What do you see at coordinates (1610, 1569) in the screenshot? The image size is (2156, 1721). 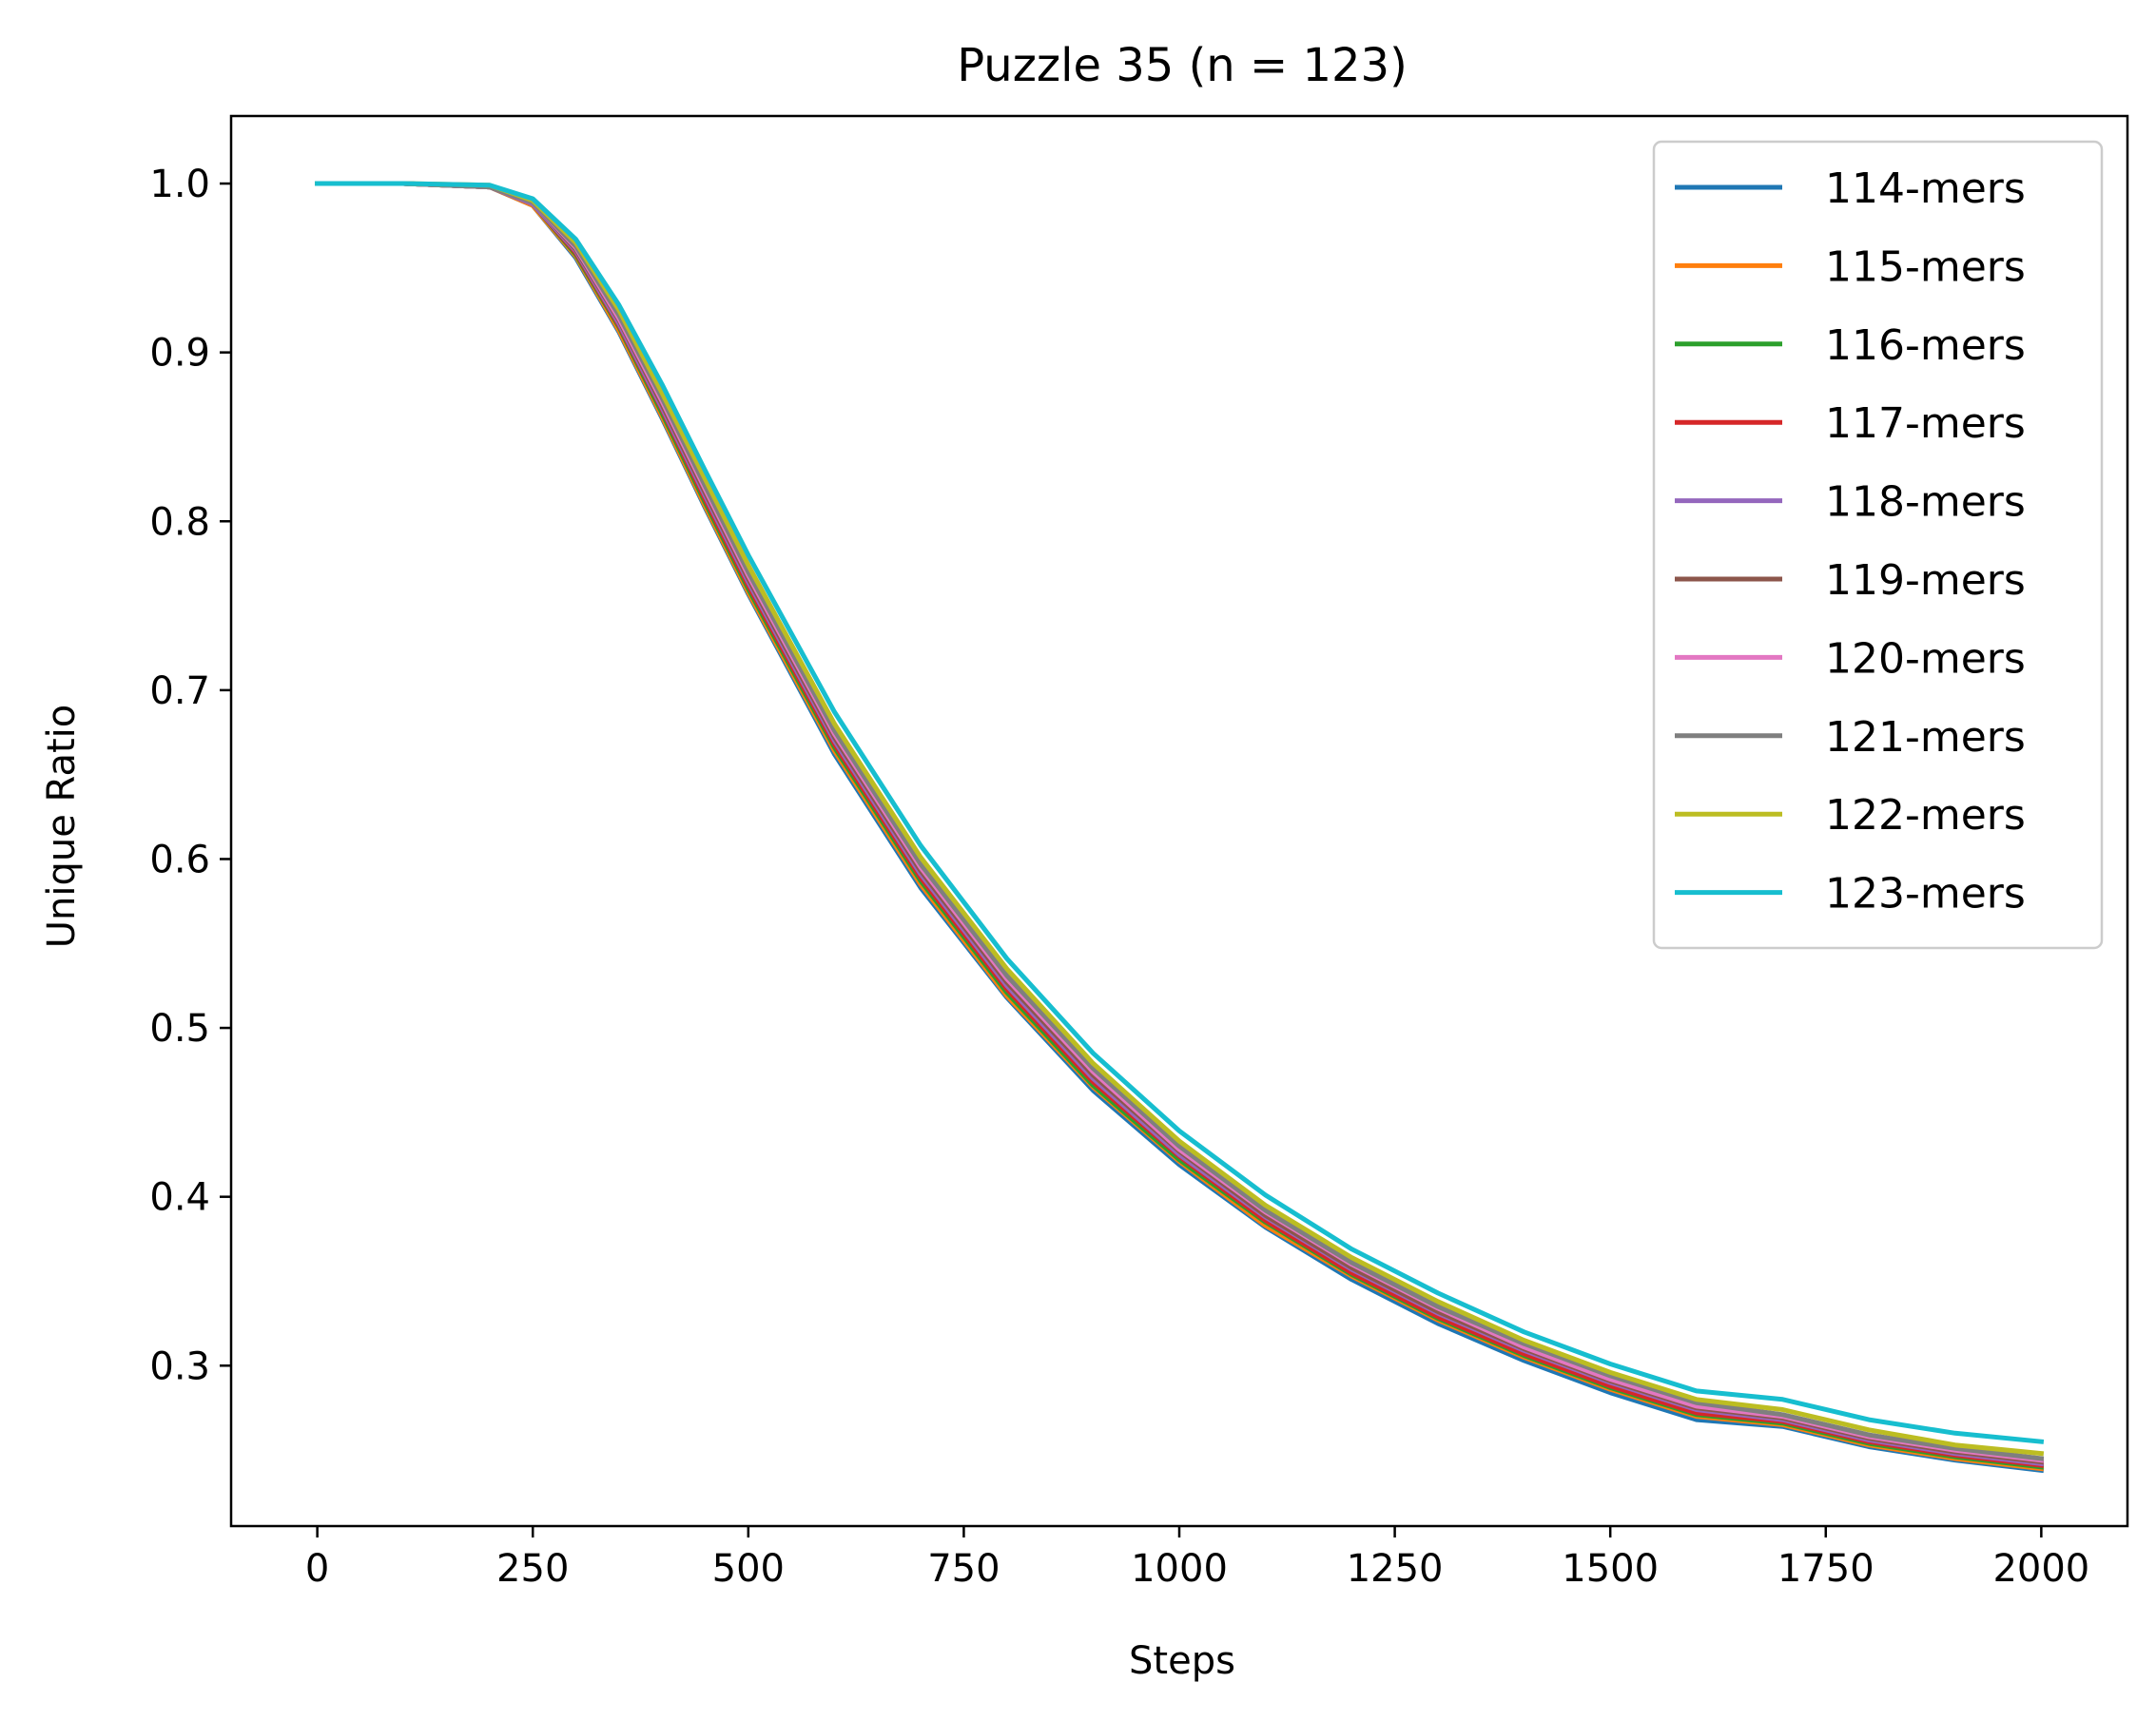 I see `x-tick-label: 1500` at bounding box center [1610, 1569].